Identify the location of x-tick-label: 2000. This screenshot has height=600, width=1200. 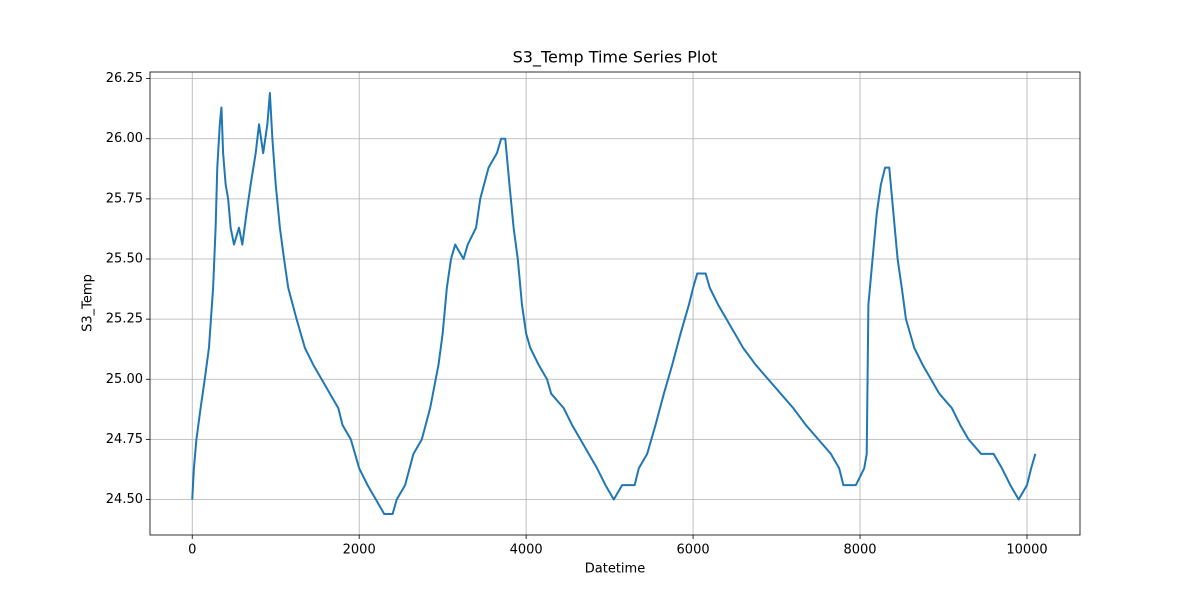
(359, 550).